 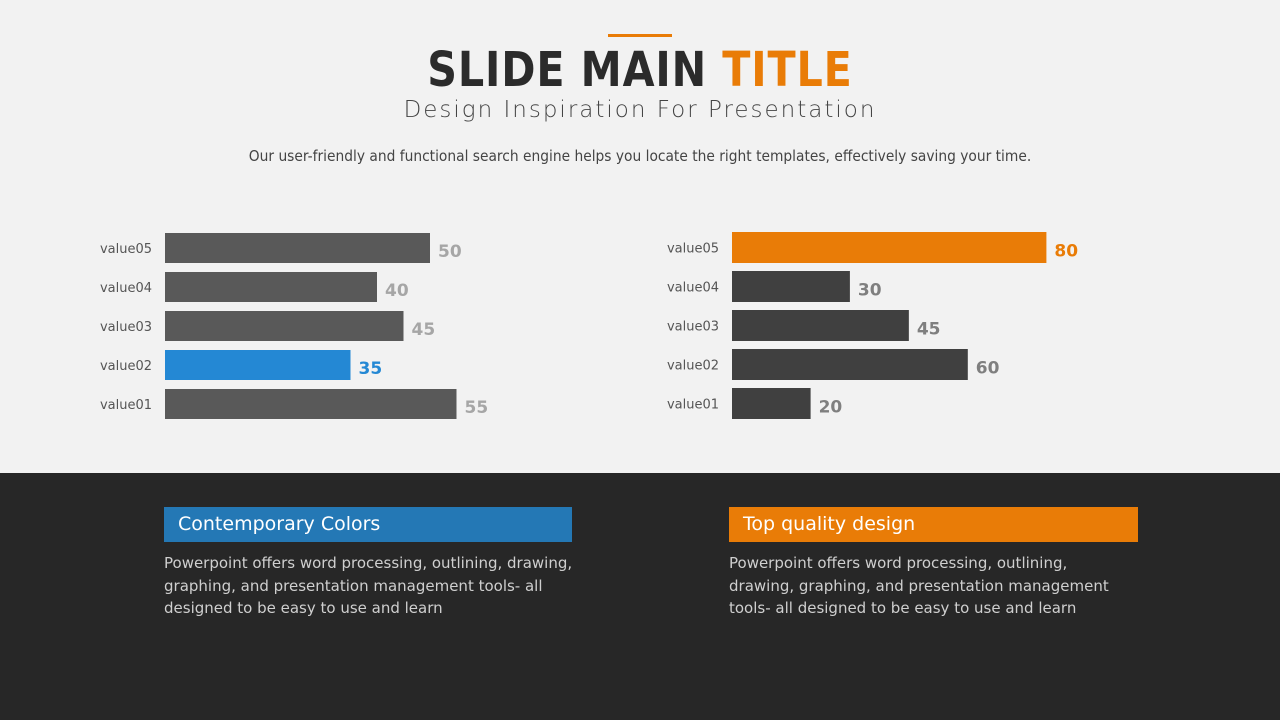 What do you see at coordinates (368, 524) in the screenshot?
I see `card-title-bar: Contemporary Colors` at bounding box center [368, 524].